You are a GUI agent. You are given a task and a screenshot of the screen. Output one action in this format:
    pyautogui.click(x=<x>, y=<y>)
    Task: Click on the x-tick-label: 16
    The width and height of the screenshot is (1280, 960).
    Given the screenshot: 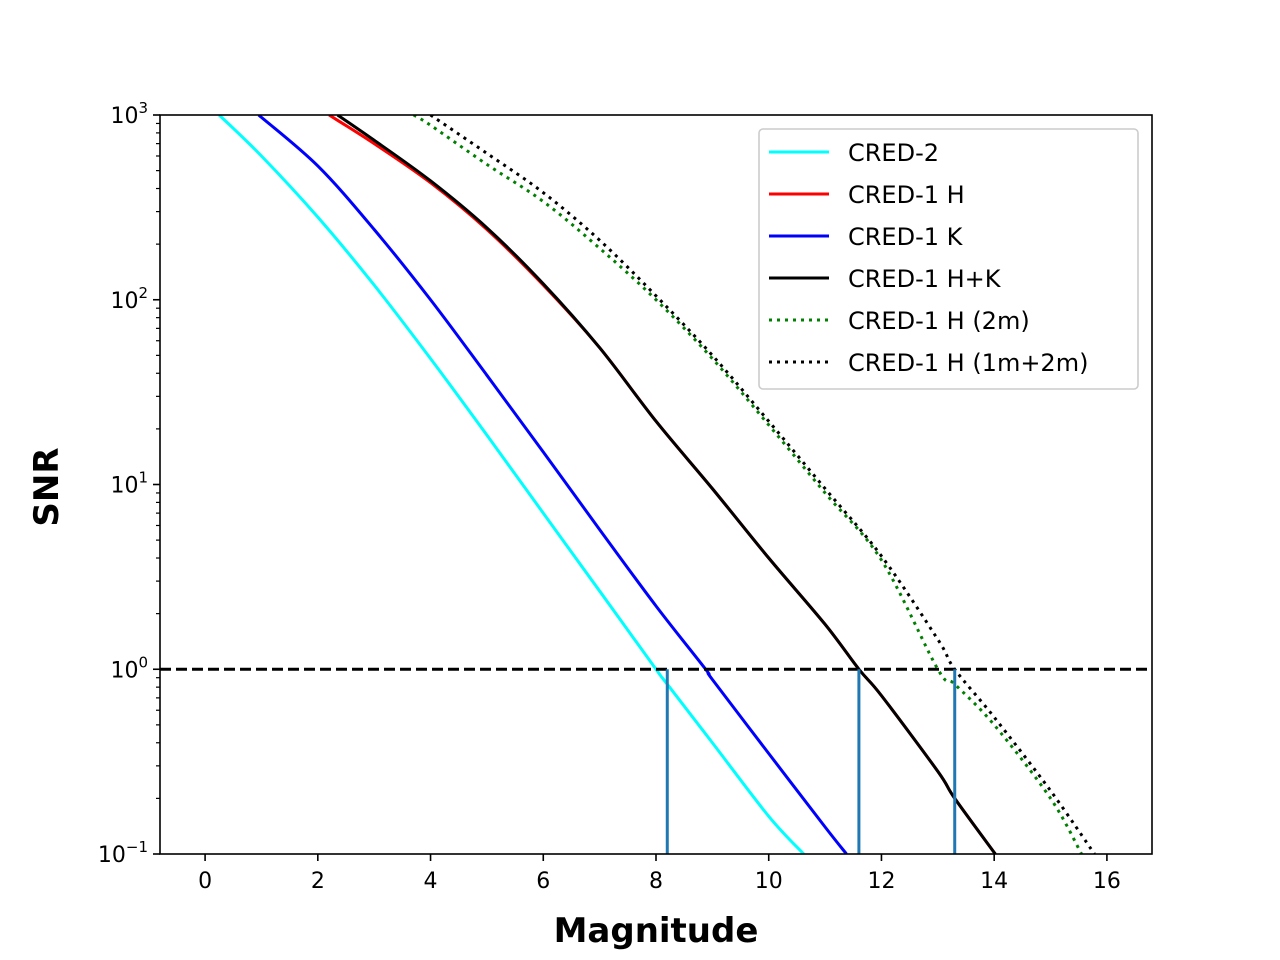 What is the action you would take?
    pyautogui.click(x=1107, y=881)
    